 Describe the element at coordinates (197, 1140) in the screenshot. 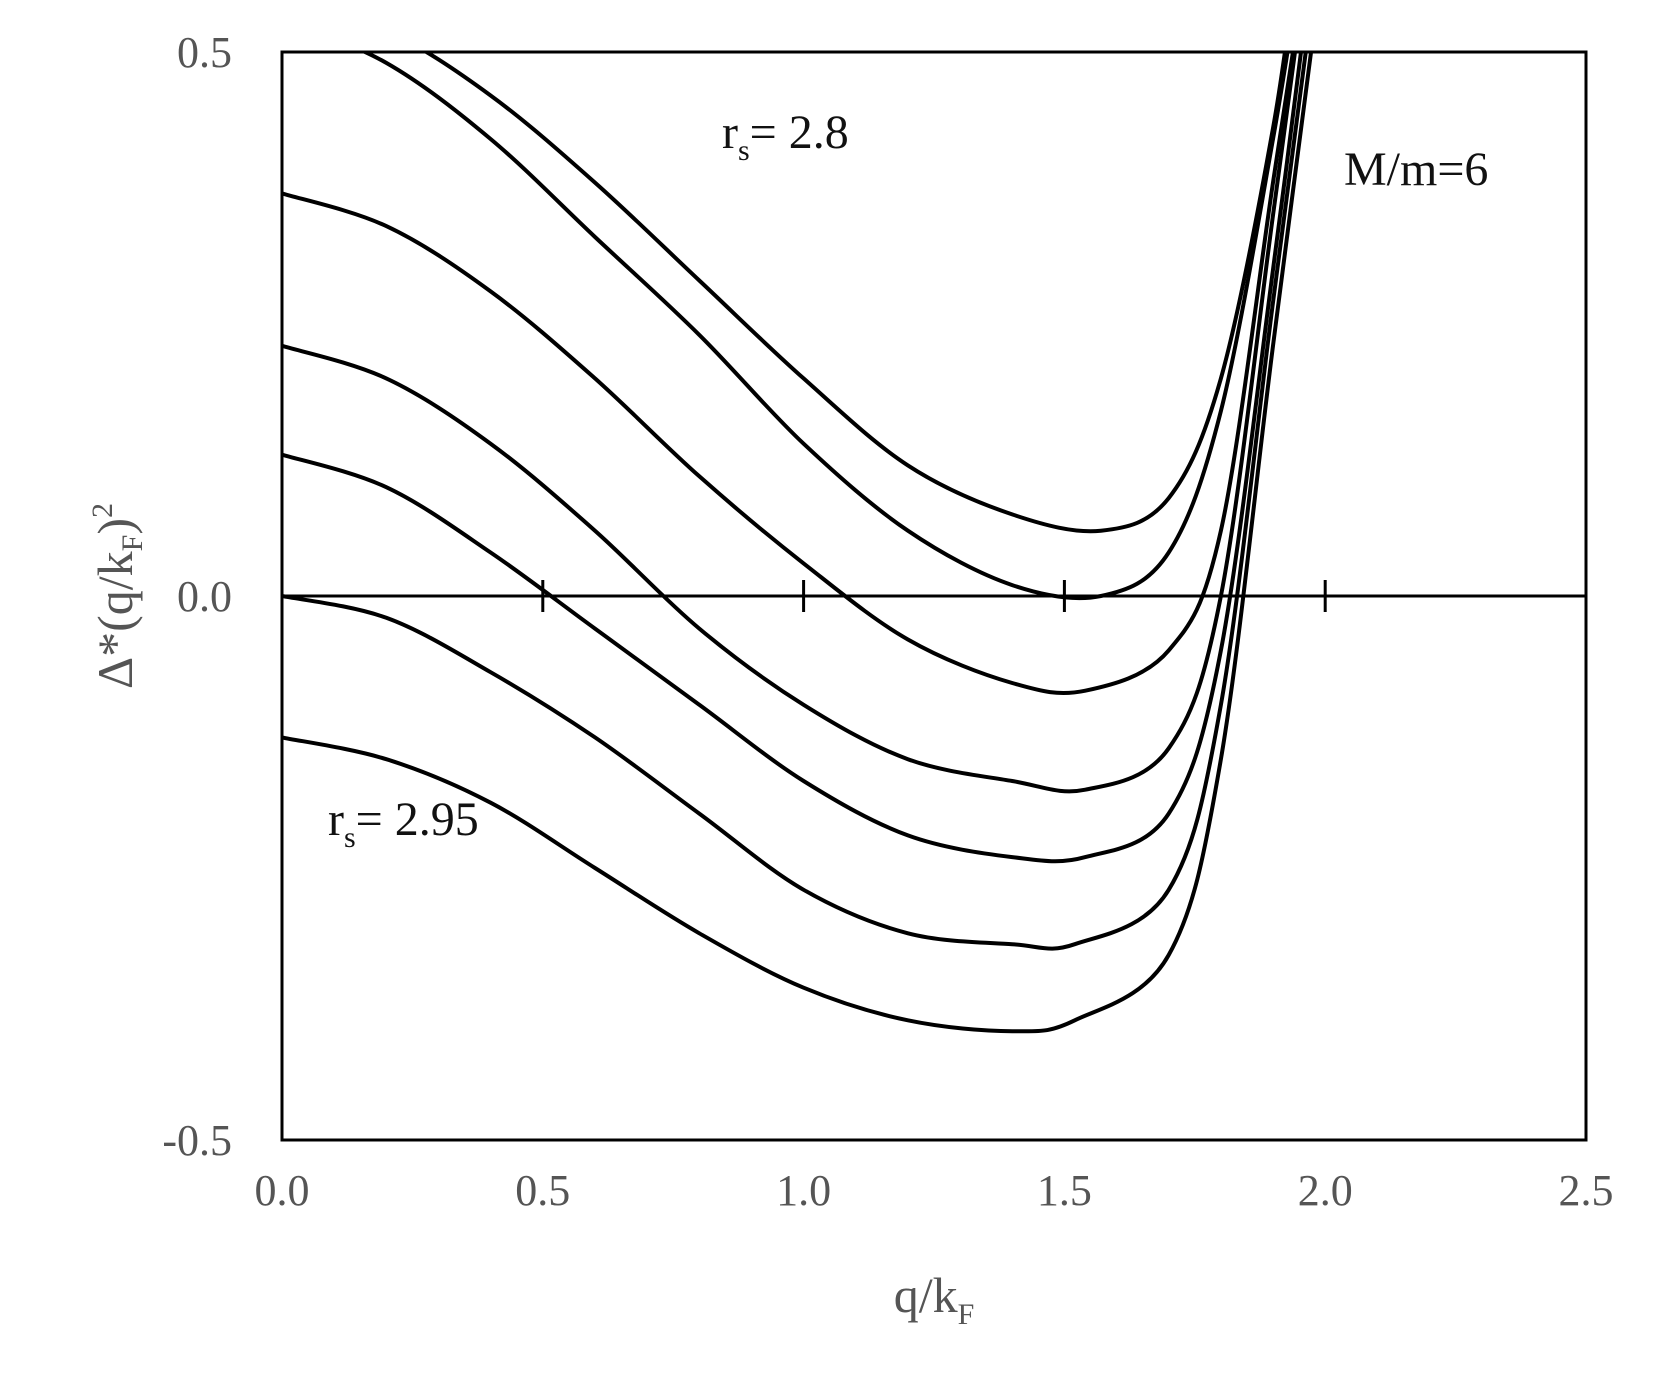

I see `y-tick-label: -0.5` at that location.